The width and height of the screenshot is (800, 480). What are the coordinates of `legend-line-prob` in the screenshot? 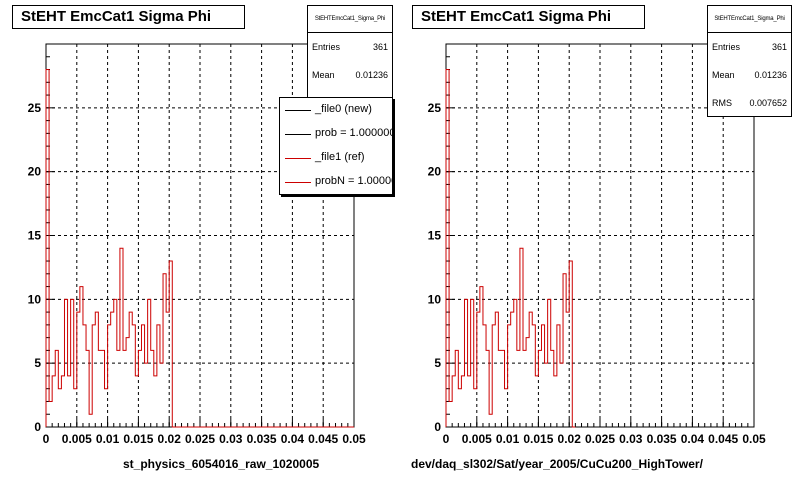 It's located at (298, 134).